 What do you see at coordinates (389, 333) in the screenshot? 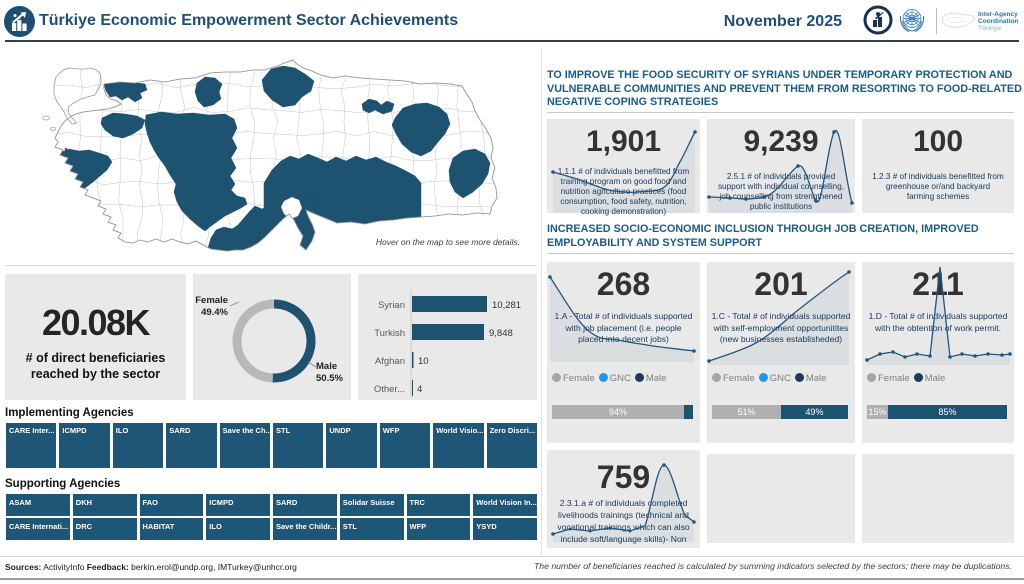
I see `svg-text: Turkish` at bounding box center [389, 333].